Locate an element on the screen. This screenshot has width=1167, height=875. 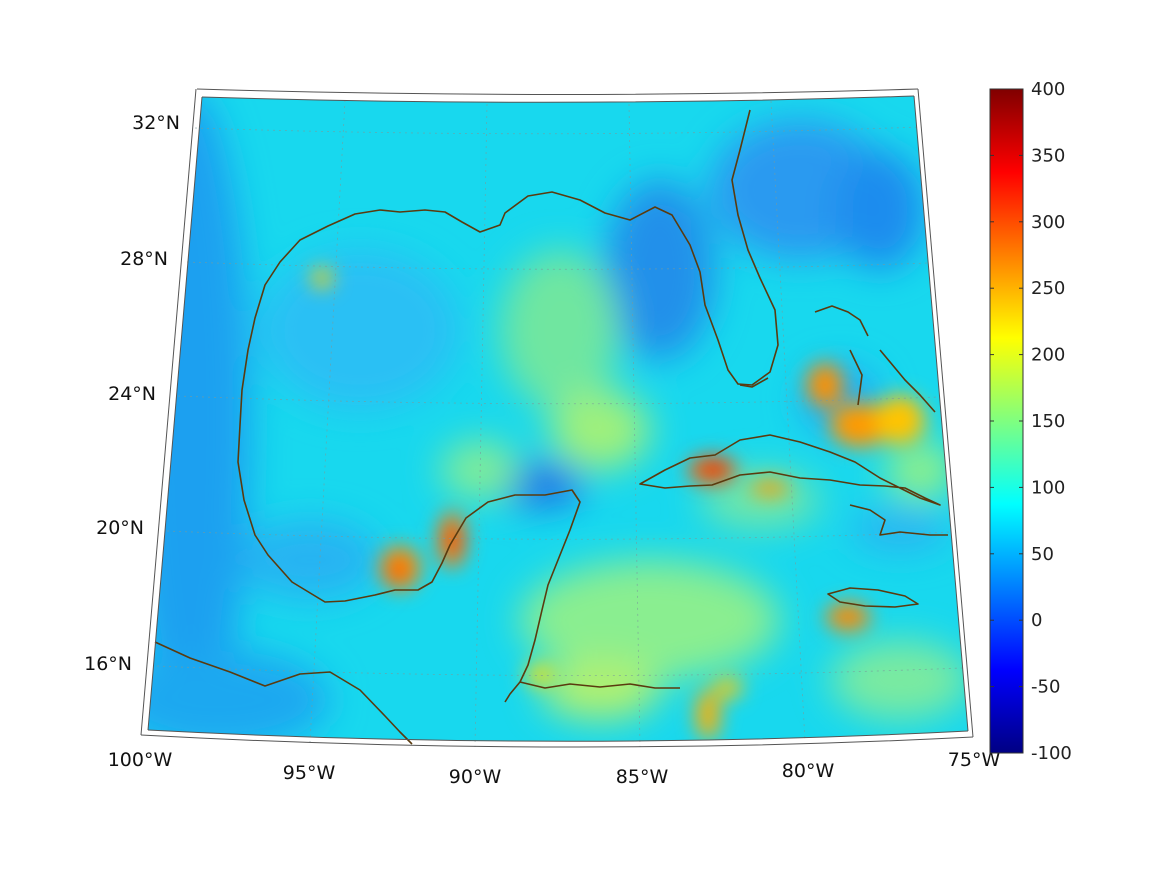
colorbar-label: 150 is located at coordinates (1048, 421).